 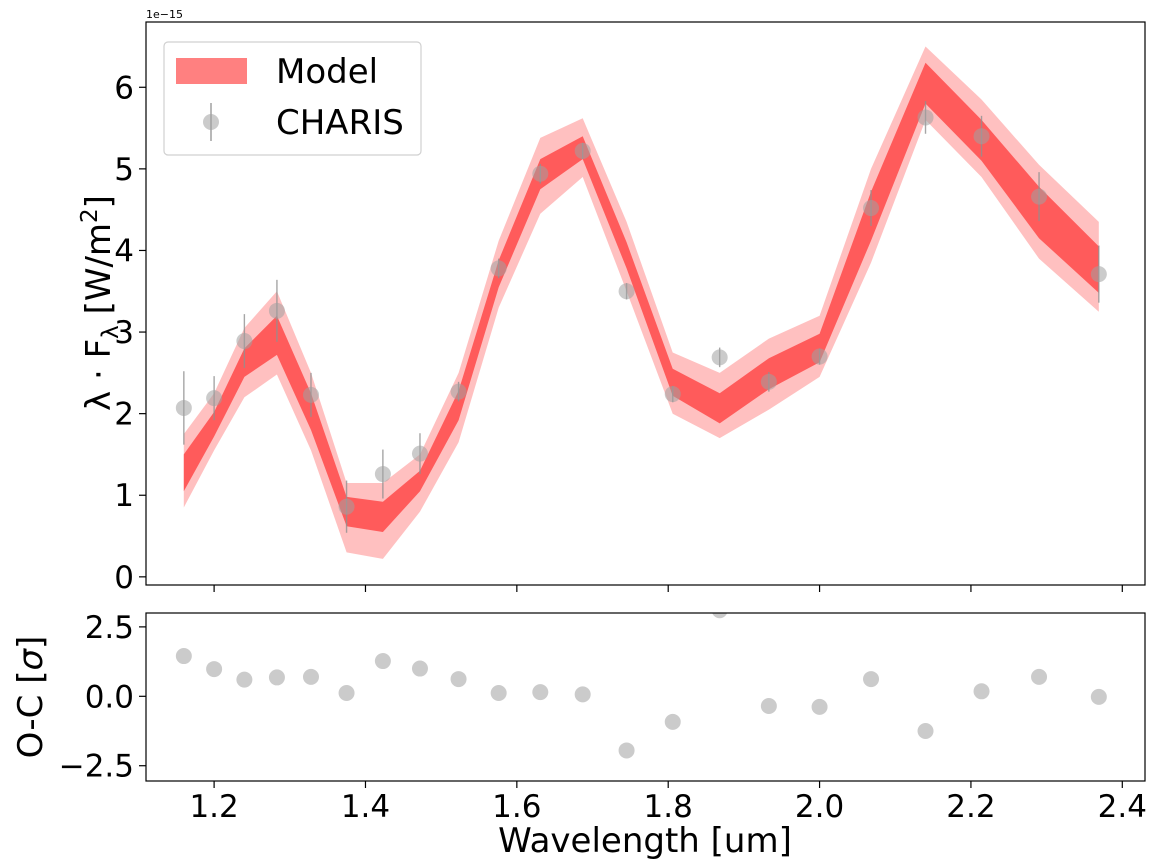 I want to click on bottom-xtick-label: 2.4, so click(x=1122, y=807).